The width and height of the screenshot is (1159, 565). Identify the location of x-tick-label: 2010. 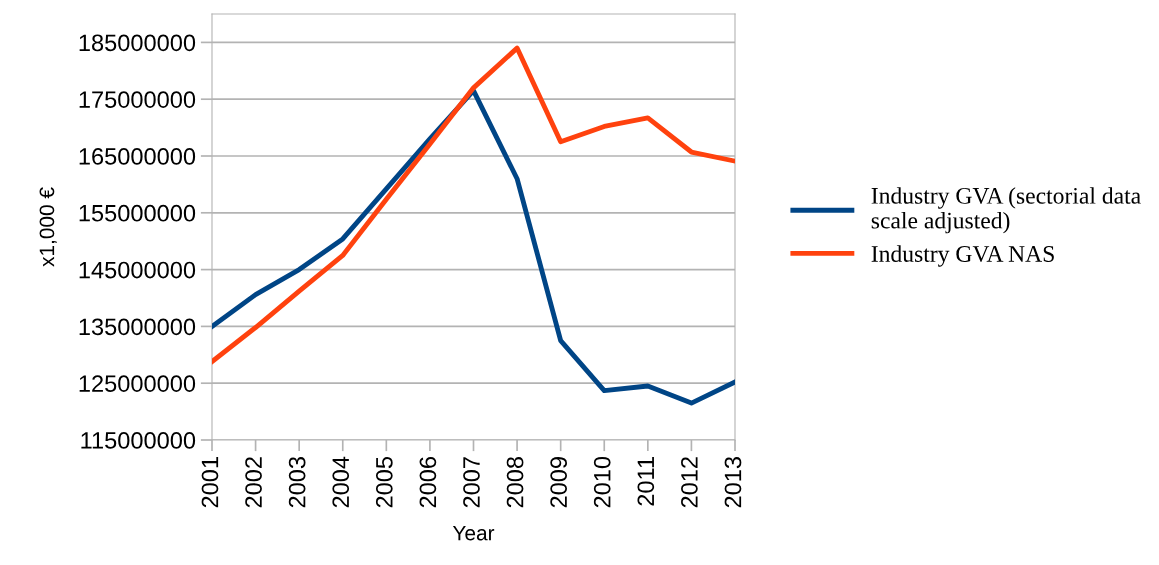
(602, 482).